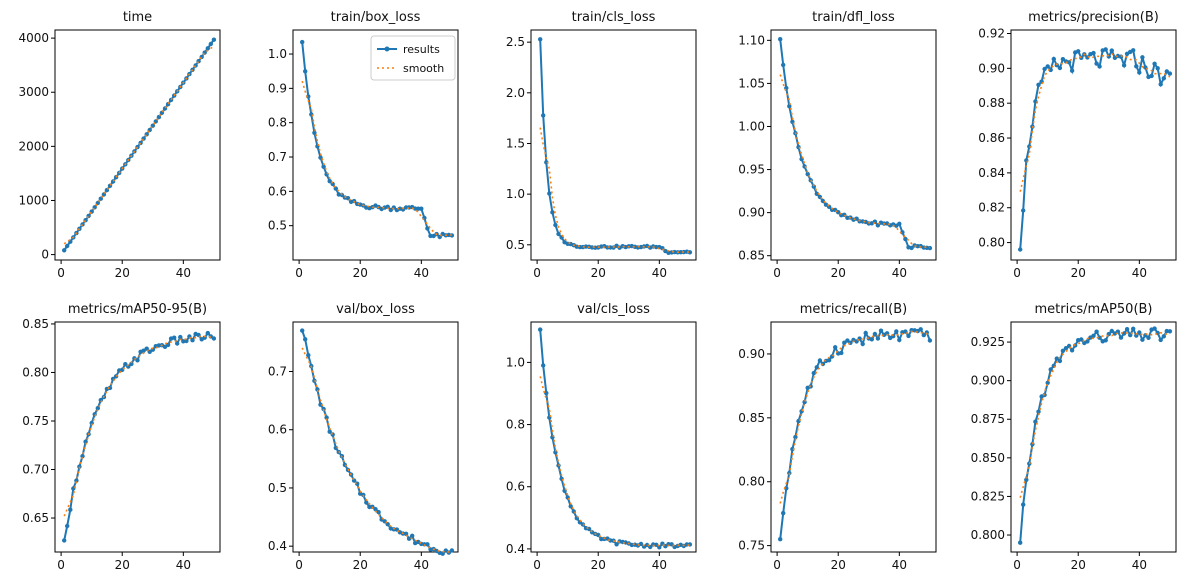 This screenshot has width=1195, height=585. I want to click on y-tick-label: 0.84, so click(991, 173).